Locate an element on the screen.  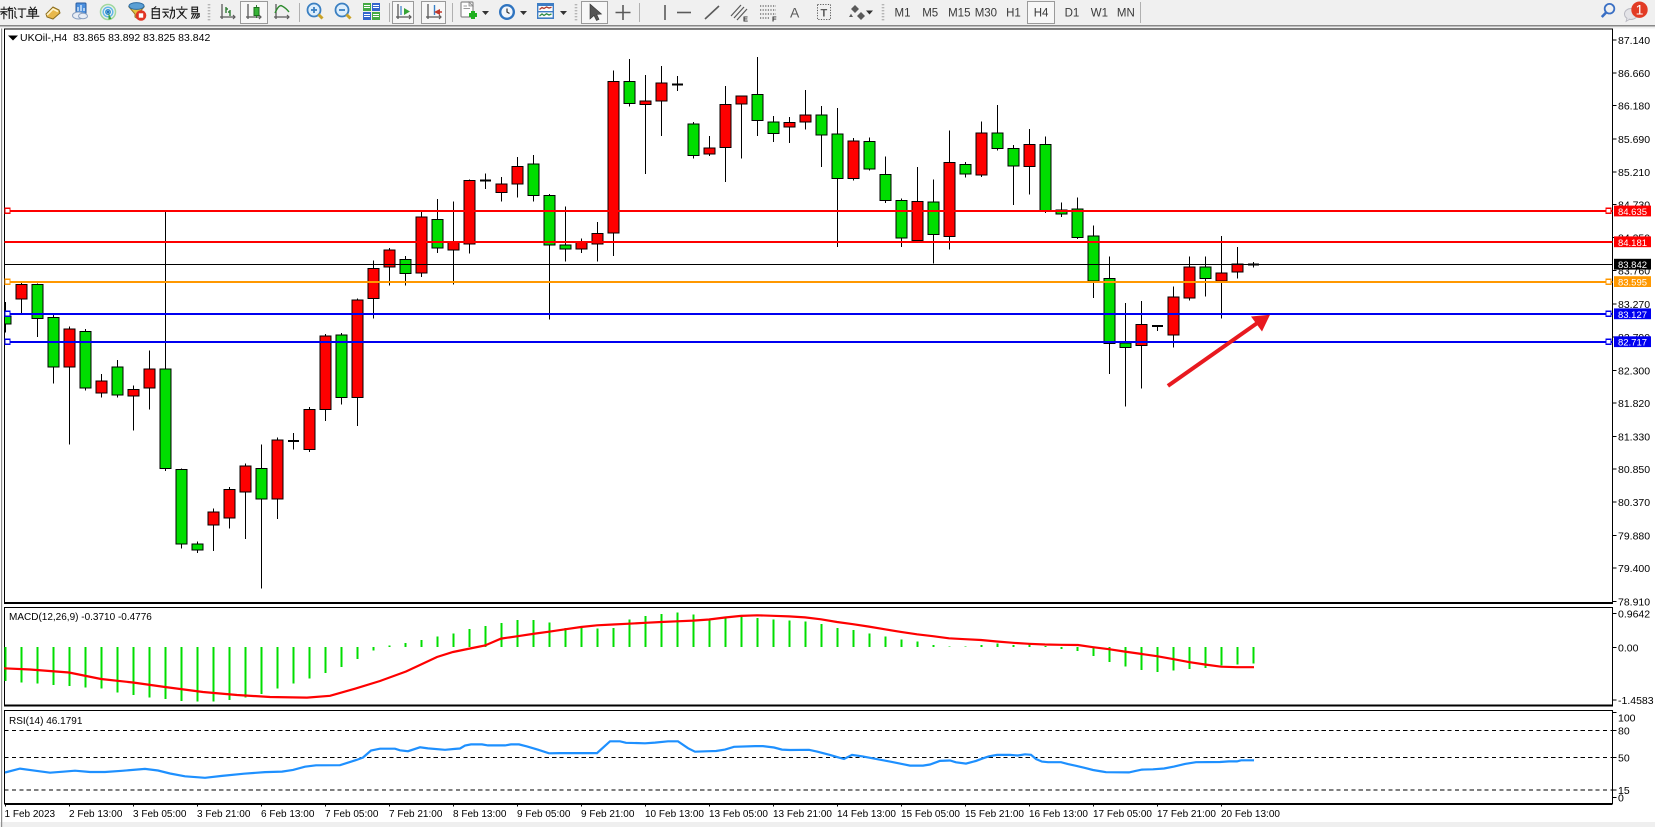
svg-text: 87.140 is located at coordinates (1634, 41).